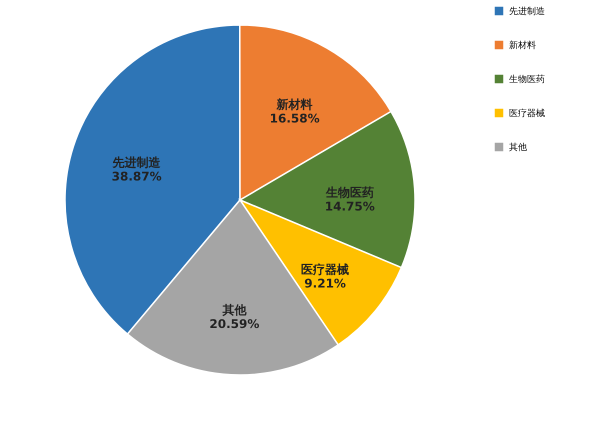  I want to click on data-label: 20.59%, so click(234, 323).